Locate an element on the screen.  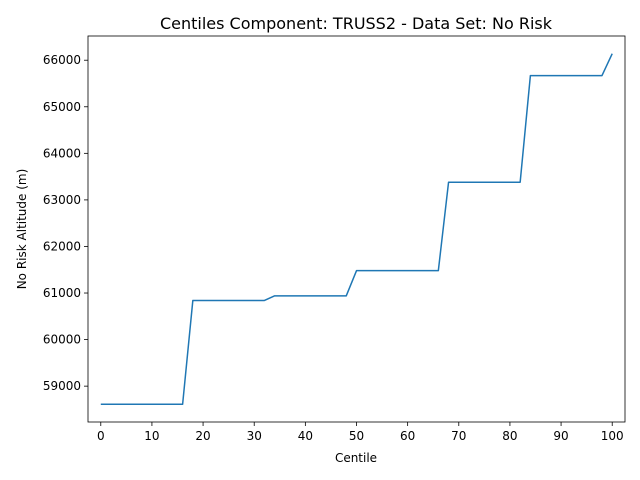
x-tick-label: 20 is located at coordinates (202, 436).